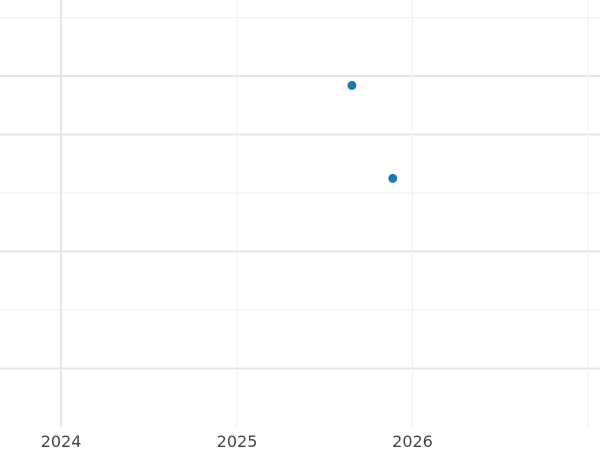 This screenshot has width=600, height=450. Describe the element at coordinates (412, 441) in the screenshot. I see `x-tick-label: 2026` at that location.